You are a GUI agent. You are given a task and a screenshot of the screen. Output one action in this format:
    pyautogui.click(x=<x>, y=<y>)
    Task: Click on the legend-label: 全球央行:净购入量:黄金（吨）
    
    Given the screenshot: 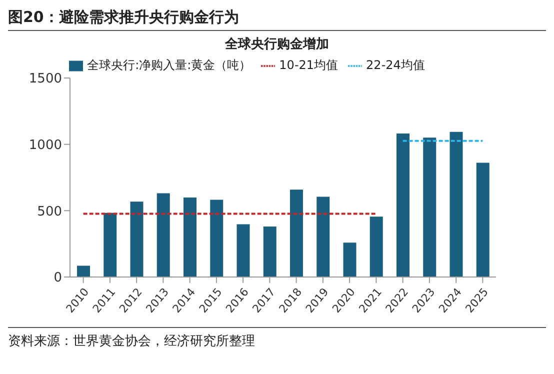 What is the action you would take?
    pyautogui.click(x=169, y=65)
    